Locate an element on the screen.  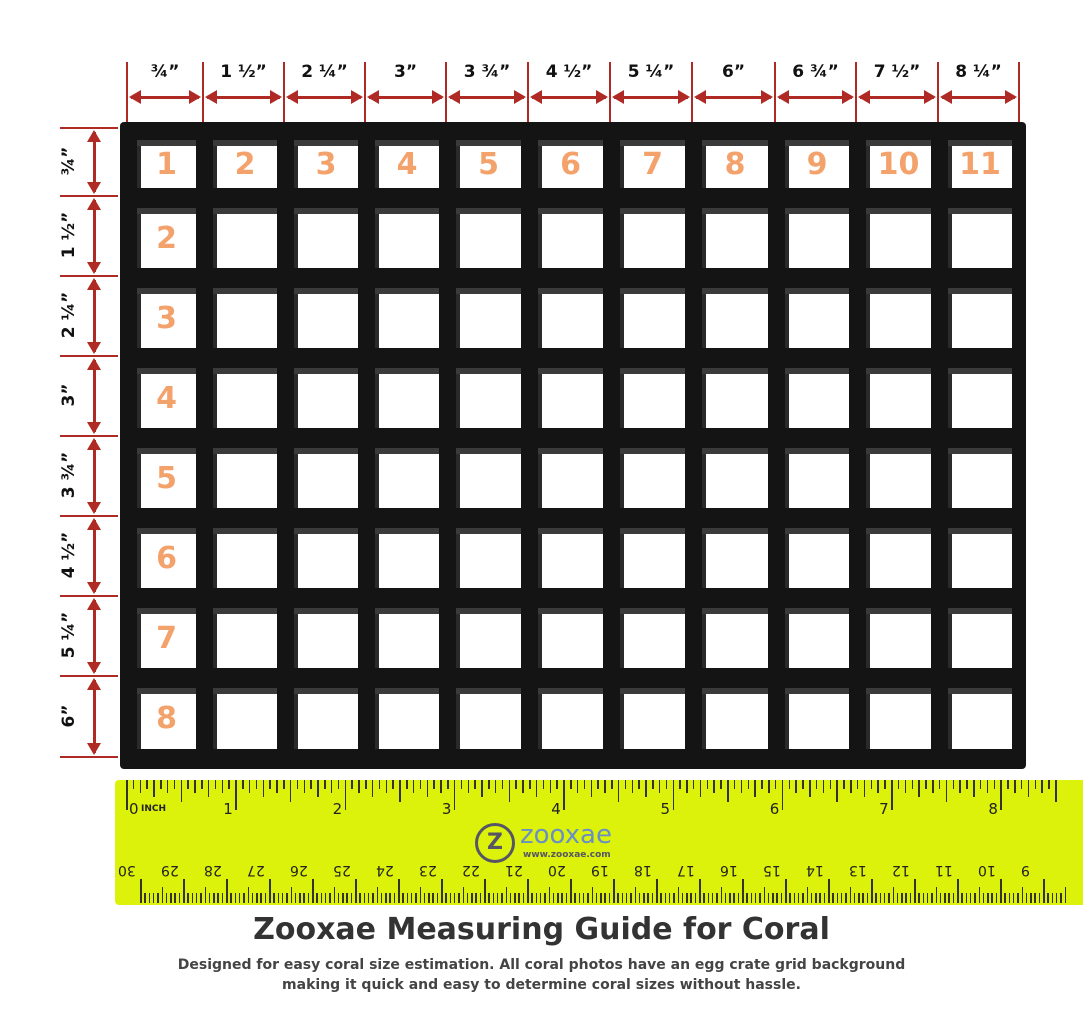
arrow-up-icon is located at coordinates (94, 284).